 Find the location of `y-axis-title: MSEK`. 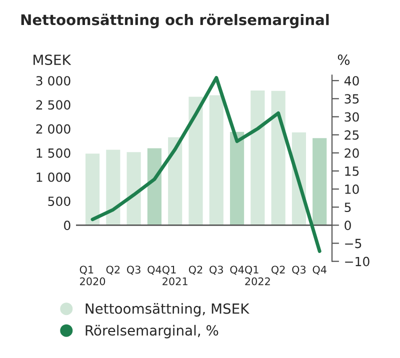

y-axis-title: MSEK is located at coordinates (53, 60).